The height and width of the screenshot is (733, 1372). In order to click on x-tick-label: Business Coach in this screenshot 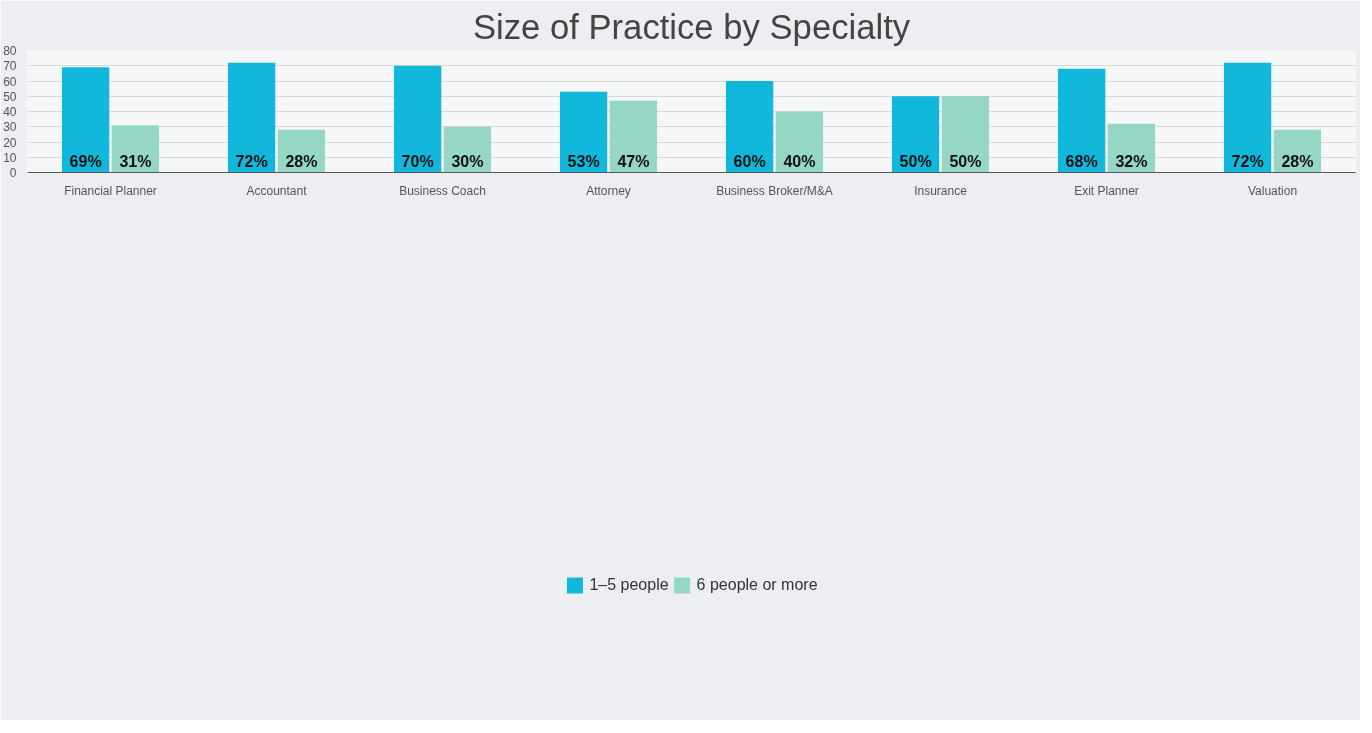, I will do `click(442, 190)`.